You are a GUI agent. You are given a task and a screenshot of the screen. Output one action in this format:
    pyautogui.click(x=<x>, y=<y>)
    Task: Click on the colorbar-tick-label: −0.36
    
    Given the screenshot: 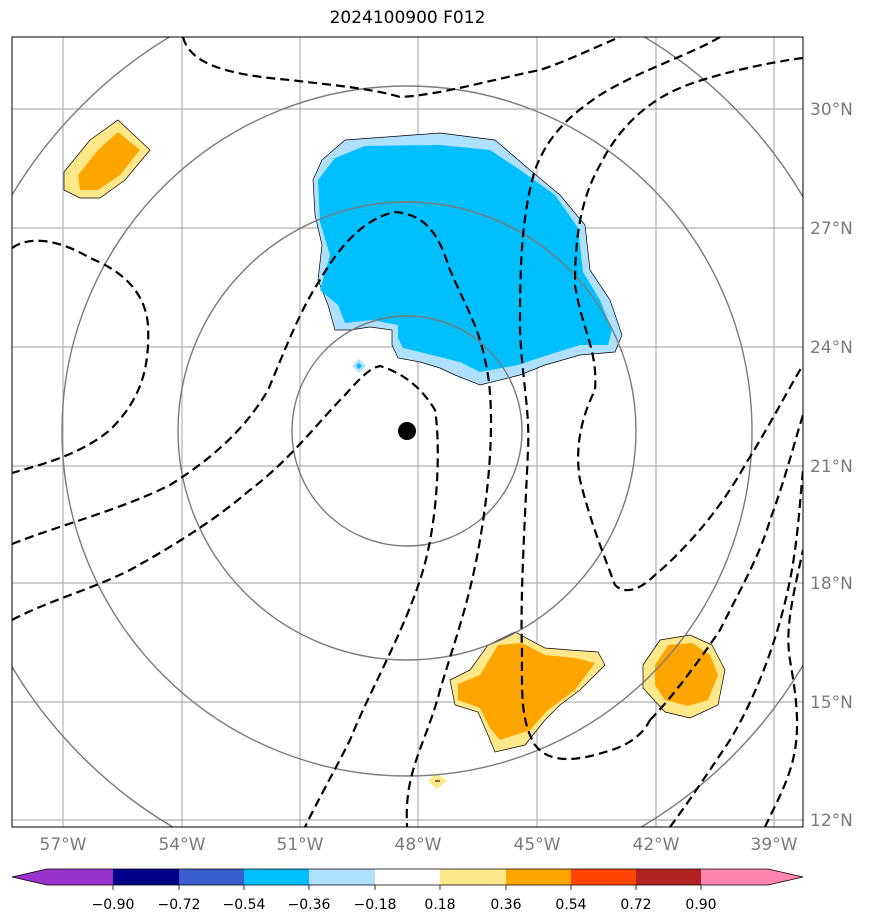 What is the action you would take?
    pyautogui.click(x=309, y=905)
    